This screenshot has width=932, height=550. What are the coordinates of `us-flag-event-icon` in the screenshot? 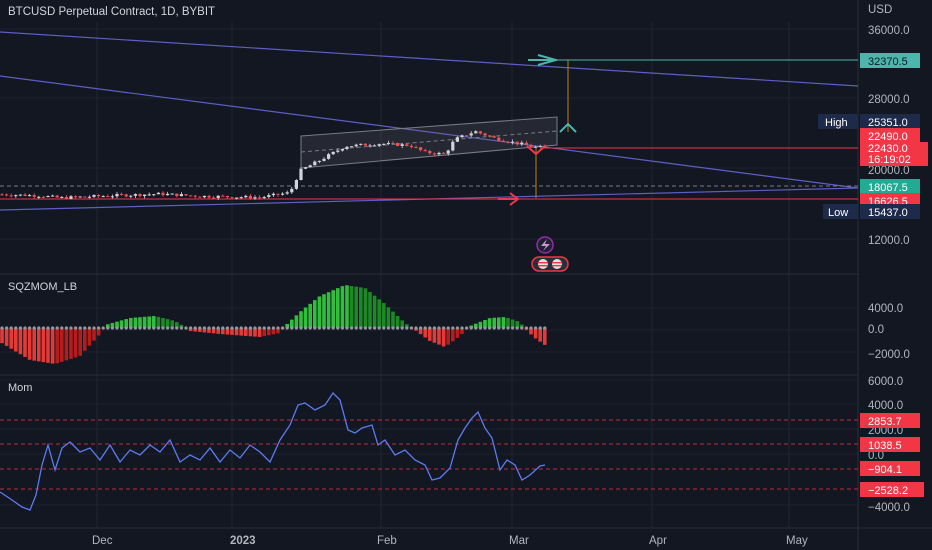 It's located at (550, 264).